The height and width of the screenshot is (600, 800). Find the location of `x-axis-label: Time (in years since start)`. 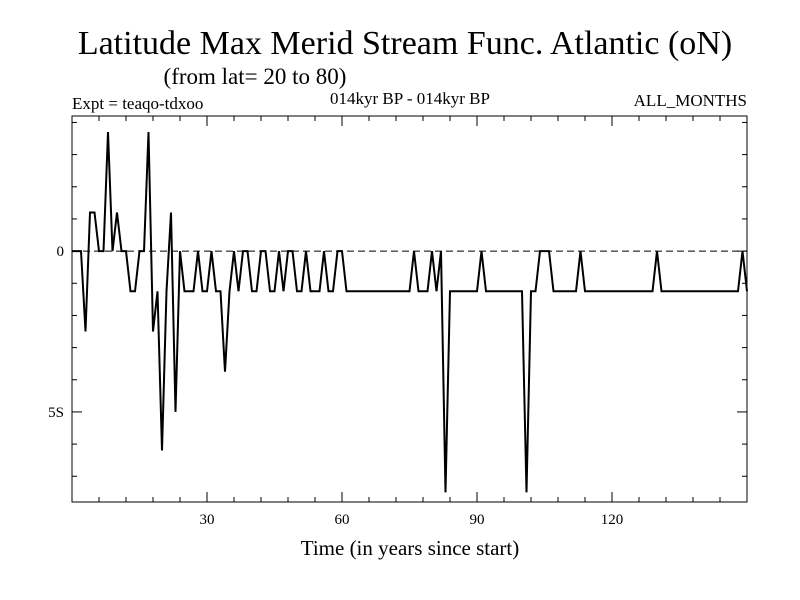

x-axis-label: Time (in years since start) is located at coordinates (410, 548).